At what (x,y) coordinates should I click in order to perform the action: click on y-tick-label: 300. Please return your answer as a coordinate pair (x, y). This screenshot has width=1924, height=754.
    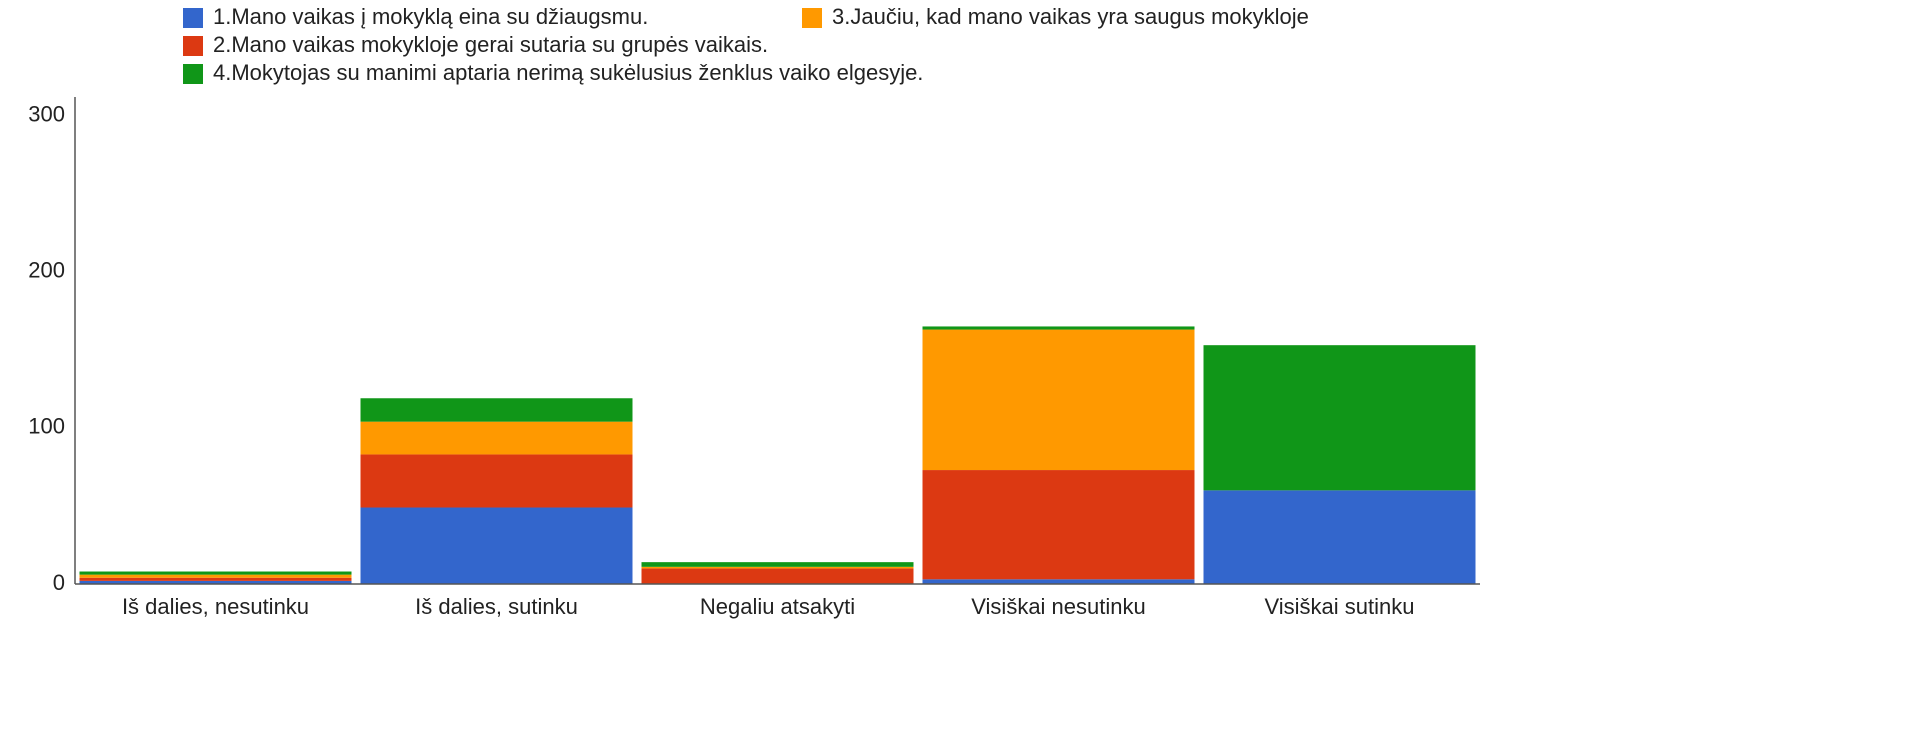
    Looking at the image, I should click on (46, 114).